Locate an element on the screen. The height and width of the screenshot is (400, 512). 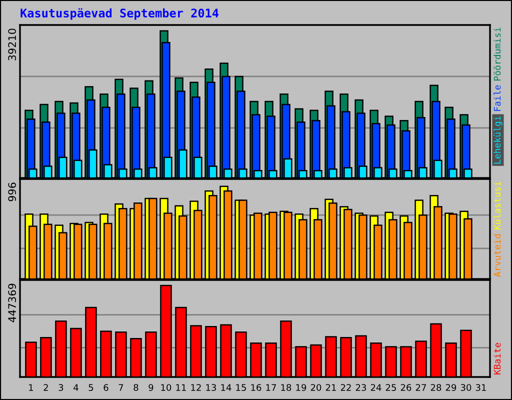
x-tick-label: 27 is located at coordinates (421, 387).